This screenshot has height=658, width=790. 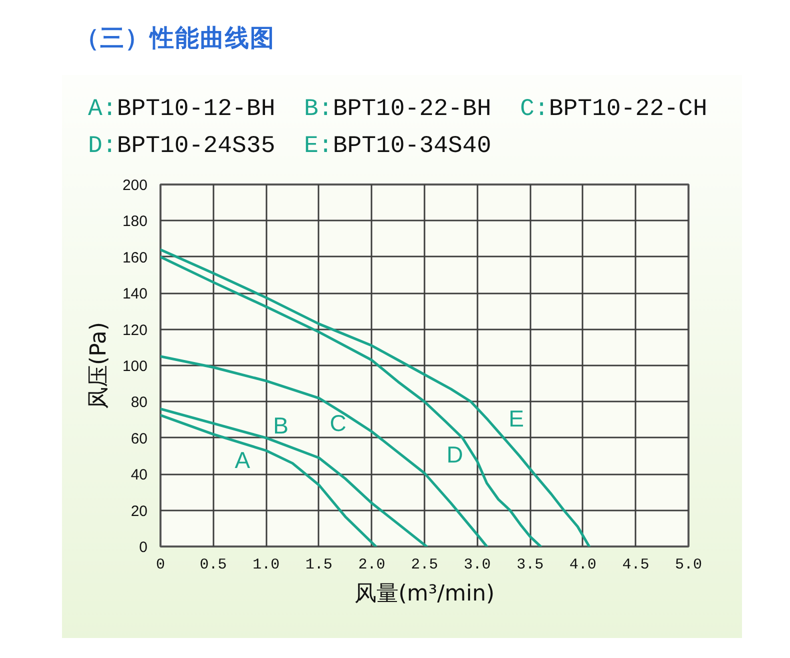 I want to click on x-axis-title: 风量(m³/min), so click(x=424, y=594).